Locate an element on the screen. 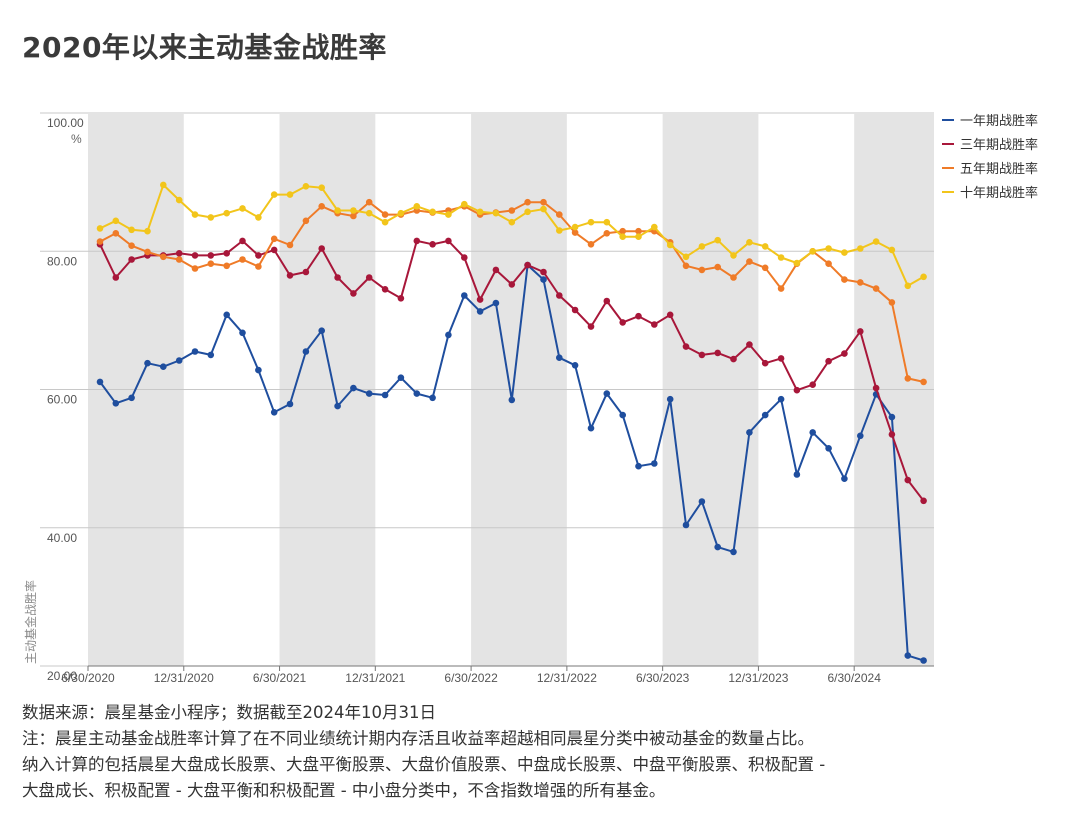 Image resolution: width=1080 pixels, height=838 pixels. legend-item: 十年期战胜率 is located at coordinates (990, 193).